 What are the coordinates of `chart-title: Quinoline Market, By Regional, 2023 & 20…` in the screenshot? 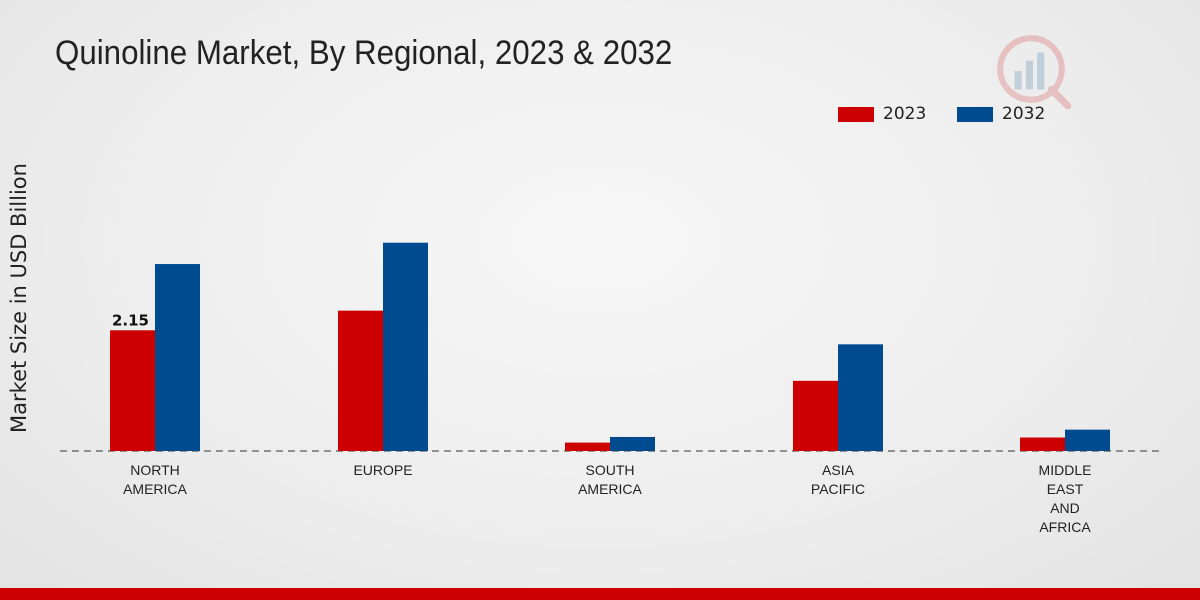 It's located at (364, 53).